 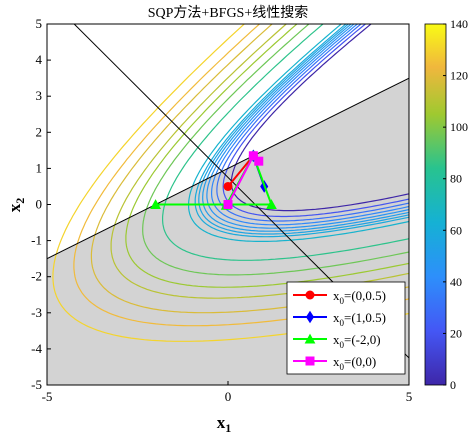 What do you see at coordinates (435, 204) in the screenshot?
I see `colorbar` at bounding box center [435, 204].